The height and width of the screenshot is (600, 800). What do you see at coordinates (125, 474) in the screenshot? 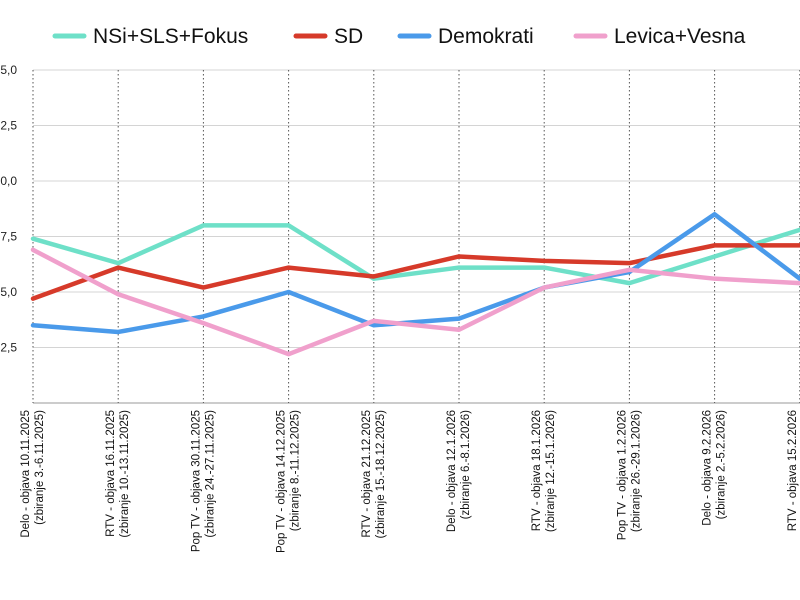
I see `x-tick-label-line2: (zbiranje 10.-13.11.2025)` at bounding box center [125, 474].